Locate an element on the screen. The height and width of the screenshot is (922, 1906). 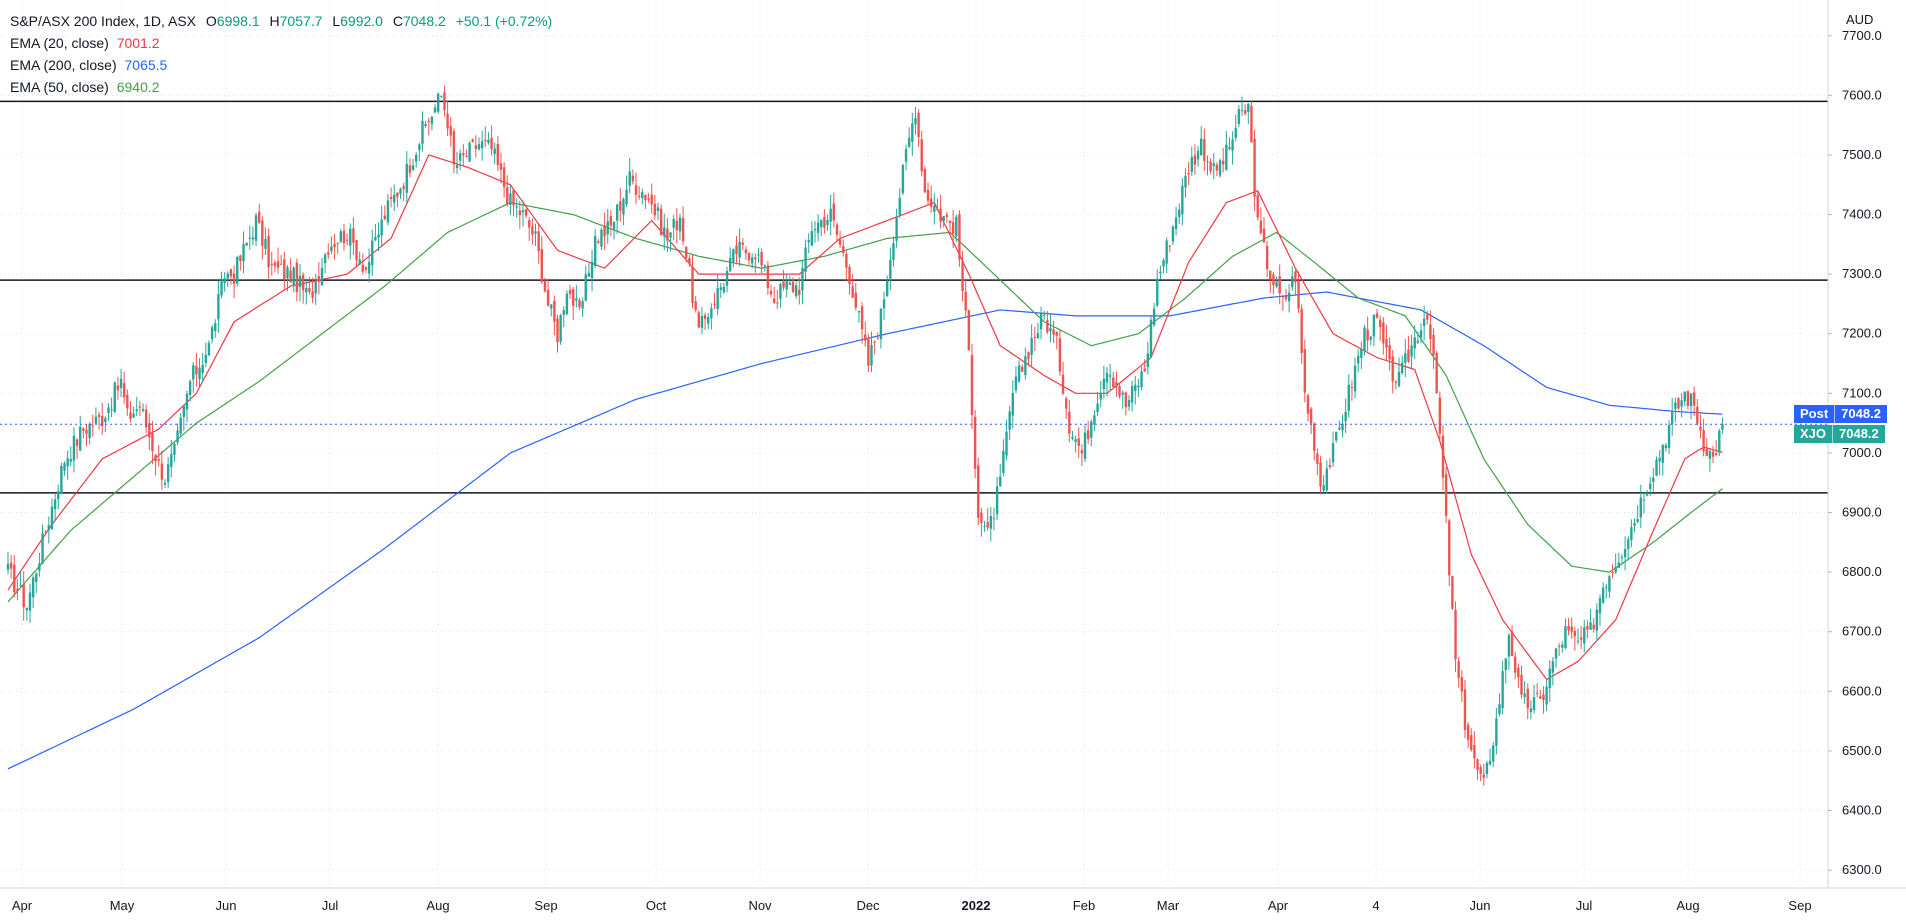
x-tick-label: Sep is located at coordinates (545, 905).